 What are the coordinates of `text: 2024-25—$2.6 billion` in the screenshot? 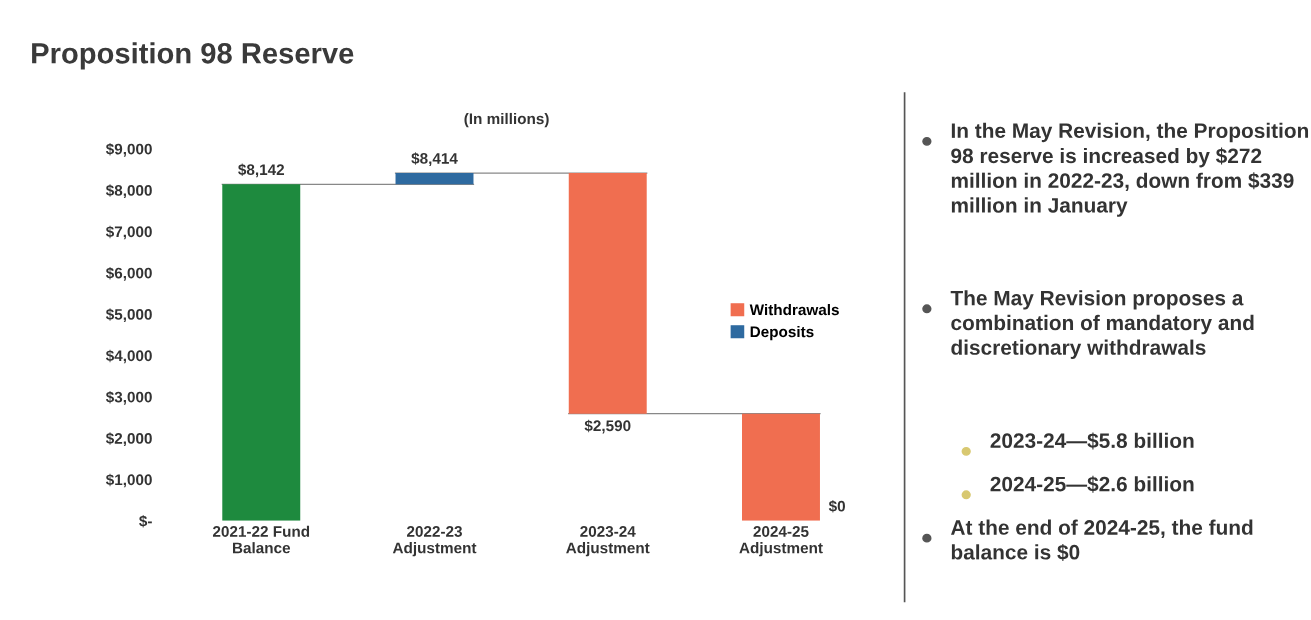 It's located at (1092, 484).